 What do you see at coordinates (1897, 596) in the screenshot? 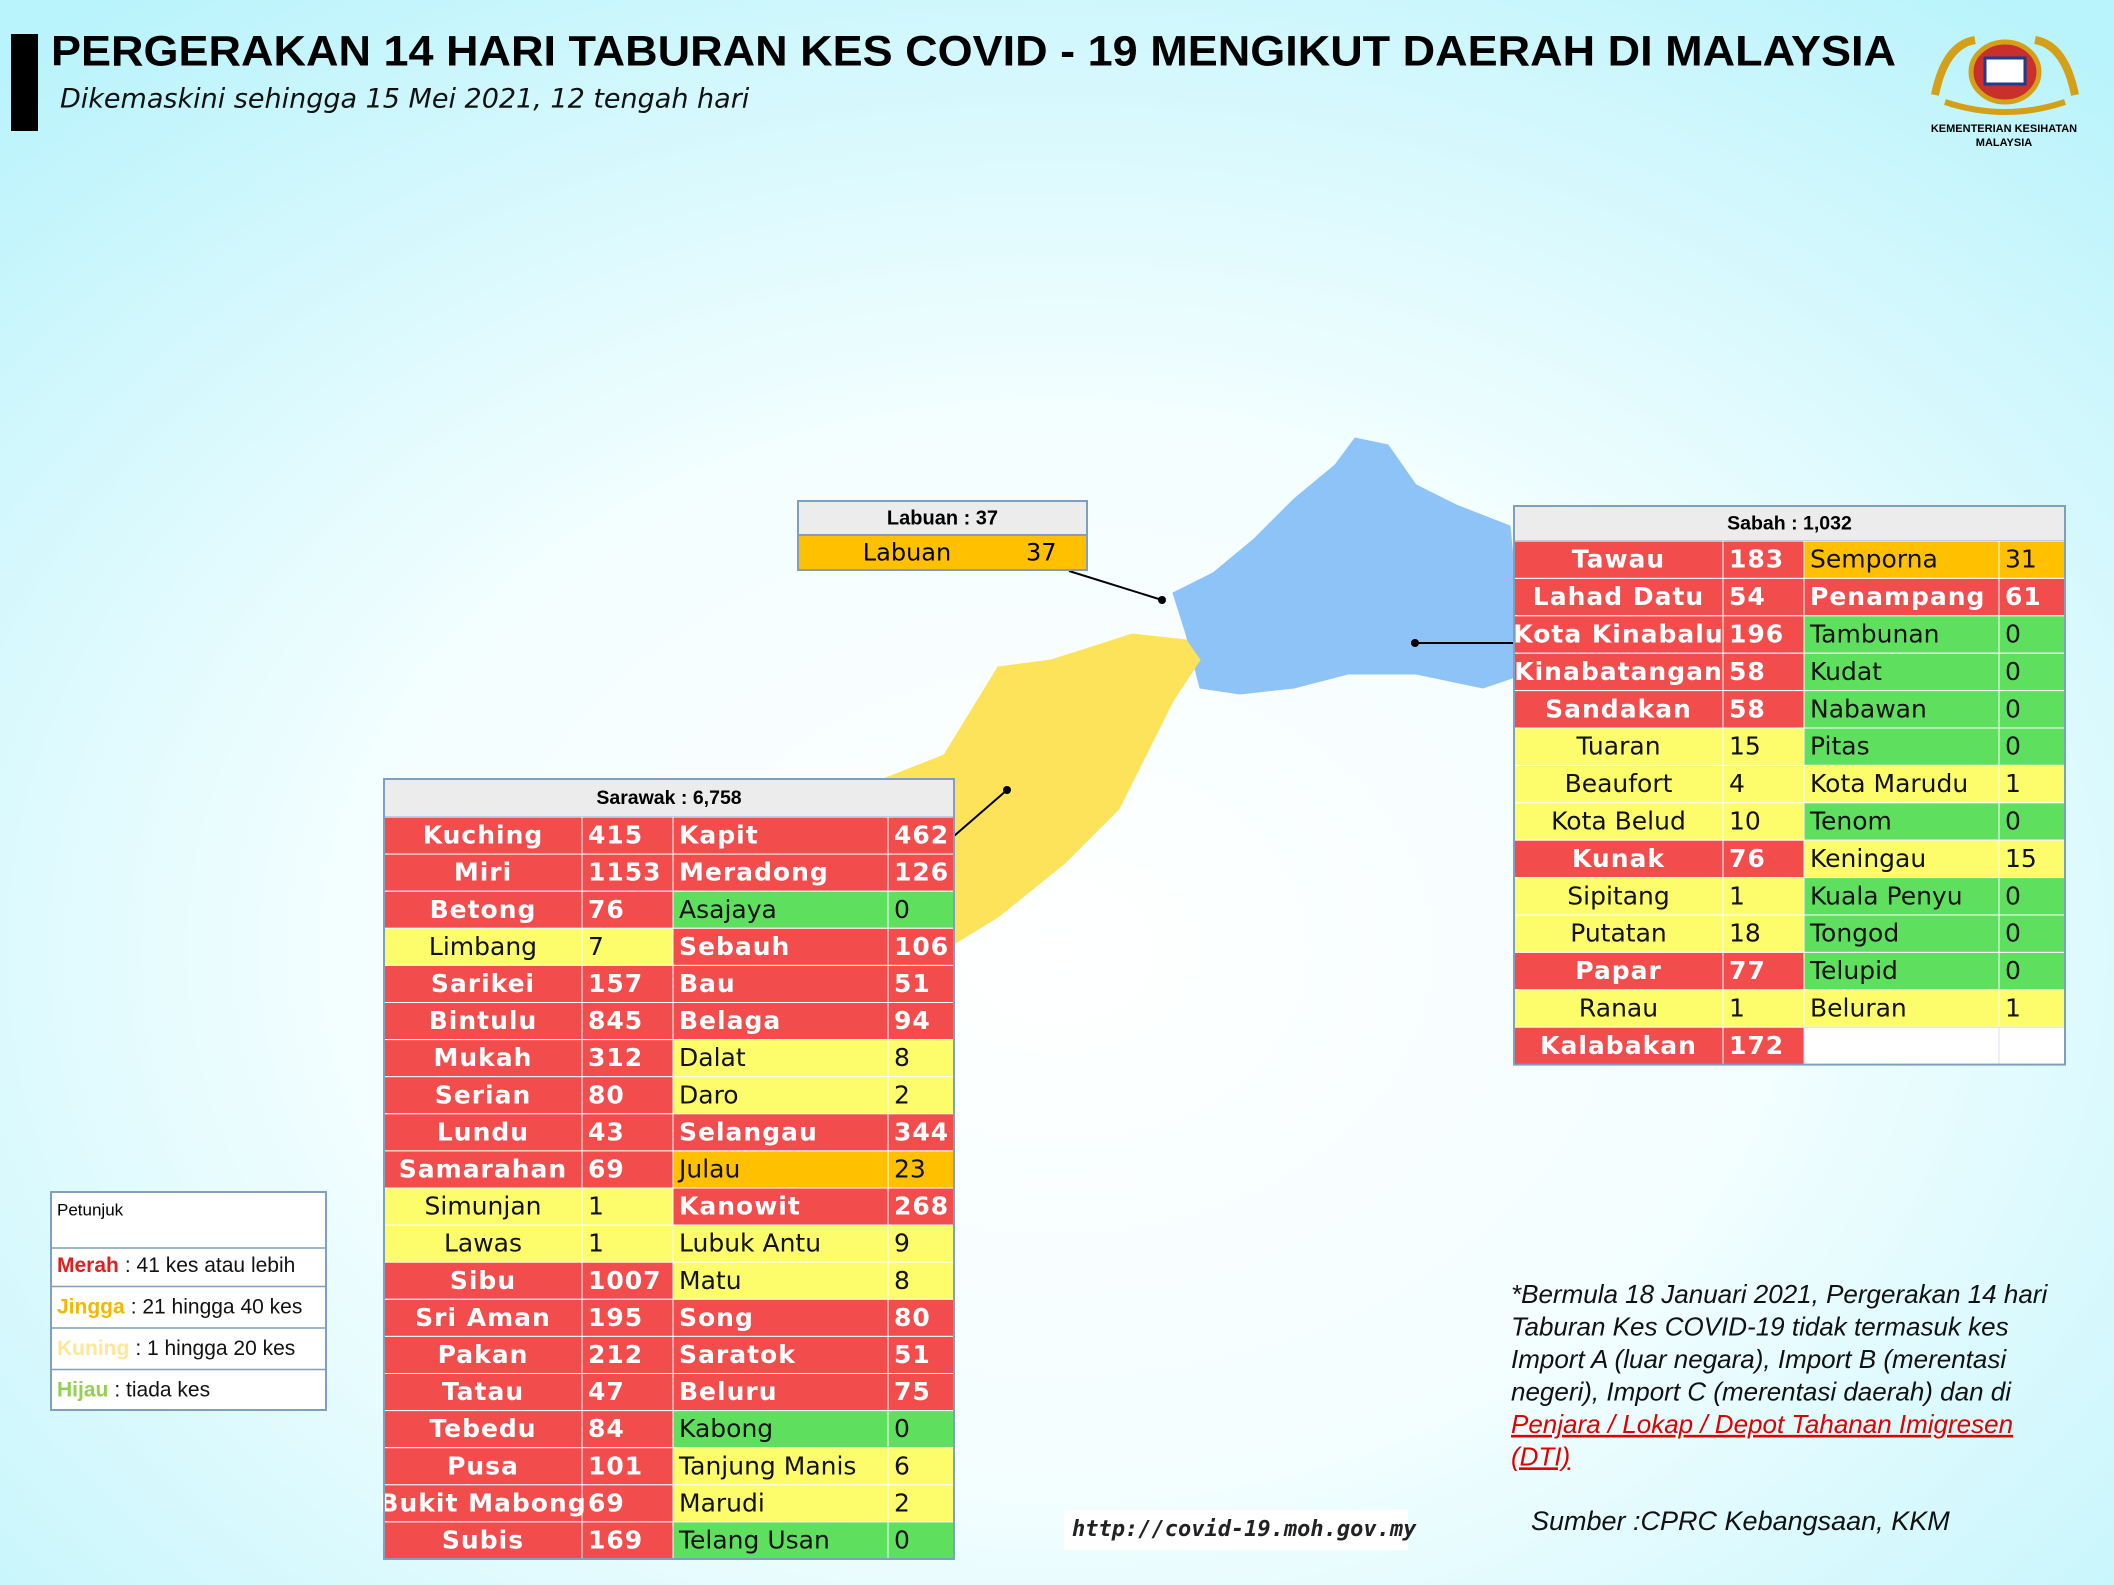
I see `district-name: Penampang` at bounding box center [1897, 596].